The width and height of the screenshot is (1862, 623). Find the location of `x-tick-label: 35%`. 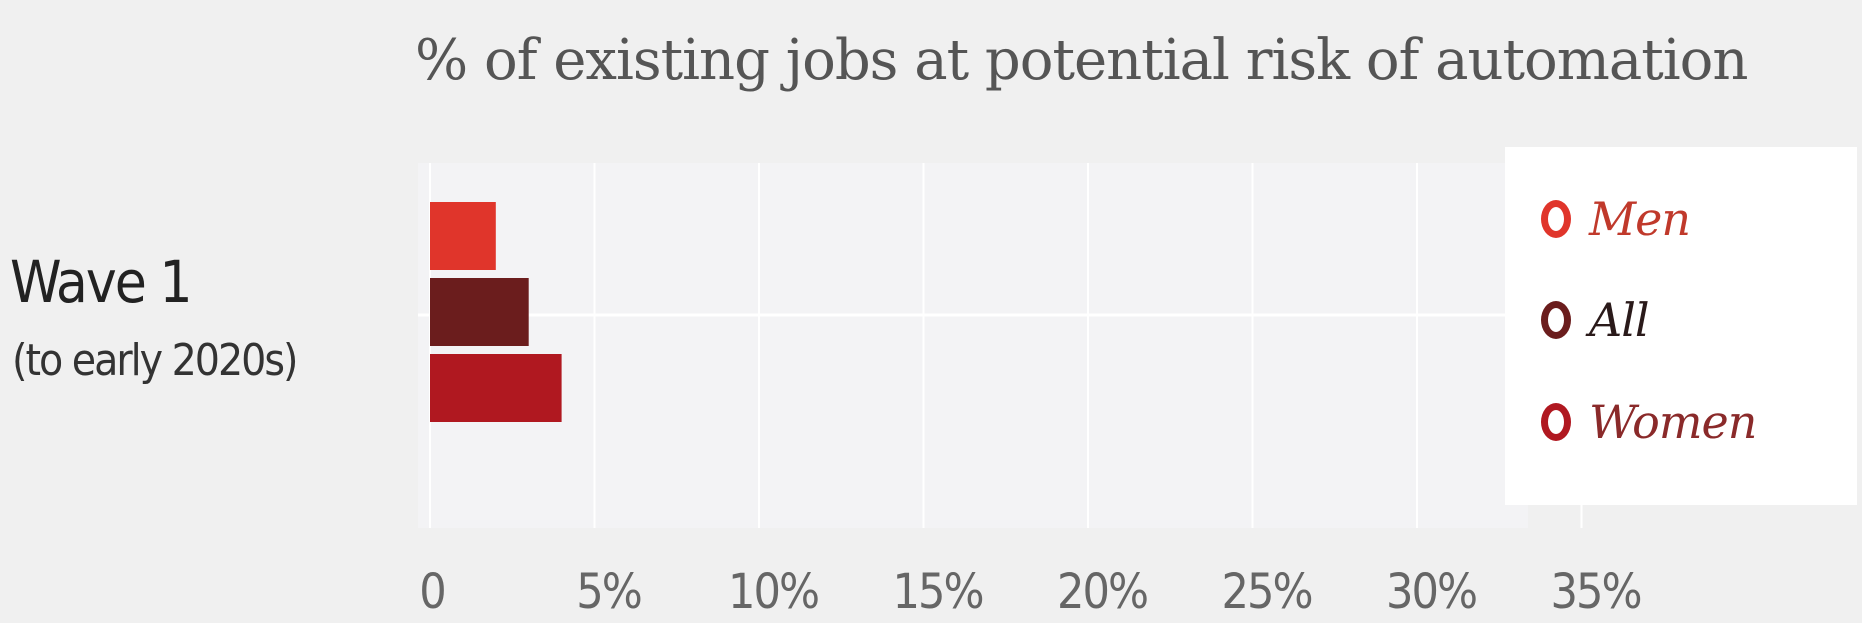

x-tick-label: 35% is located at coordinates (1596, 592).